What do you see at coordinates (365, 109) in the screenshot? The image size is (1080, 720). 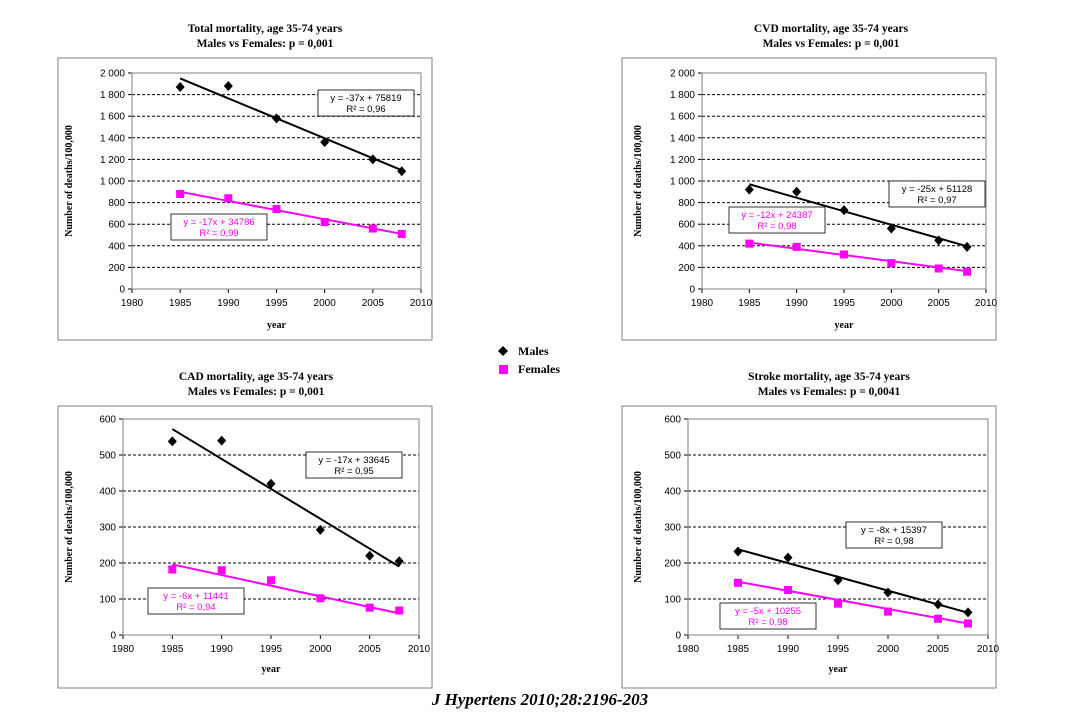 I see `trend-r2: R² = 0,96` at bounding box center [365, 109].